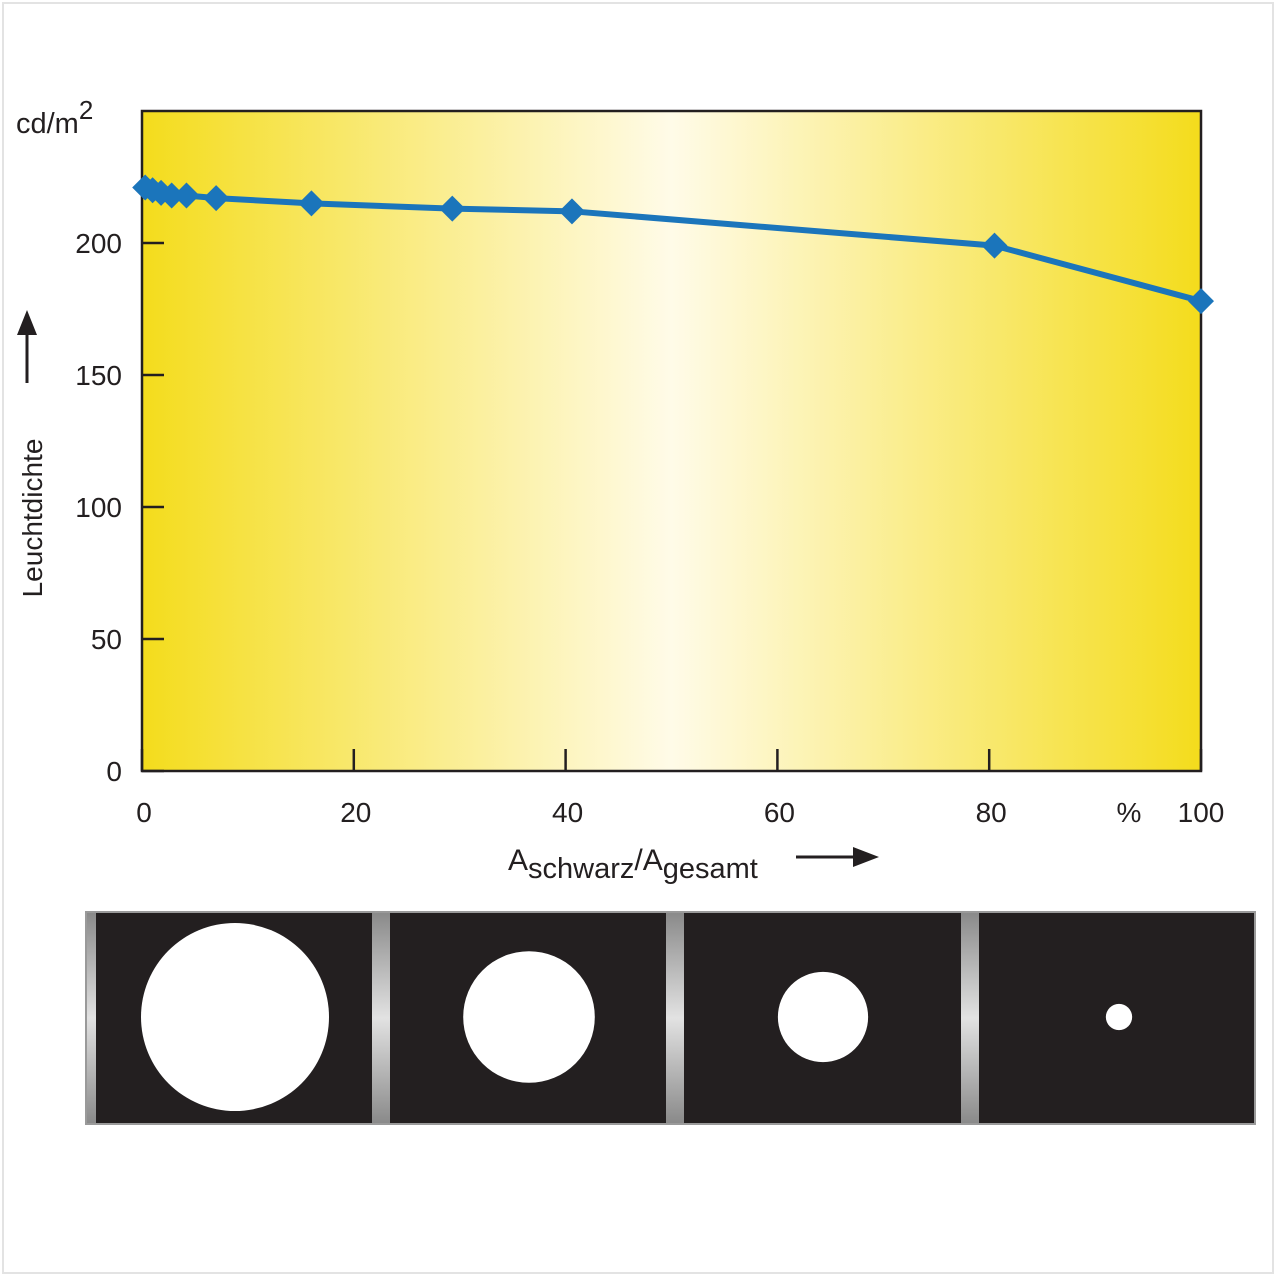 The height and width of the screenshot is (1280, 1280). I want to click on x-unit-label: %, so click(1129, 812).